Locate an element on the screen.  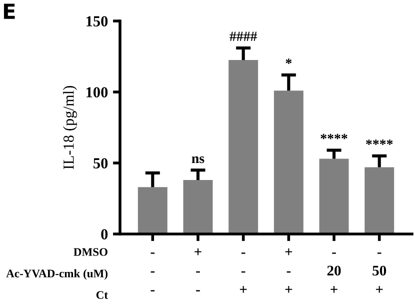
text: Ct is located at coordinates (102, 295).